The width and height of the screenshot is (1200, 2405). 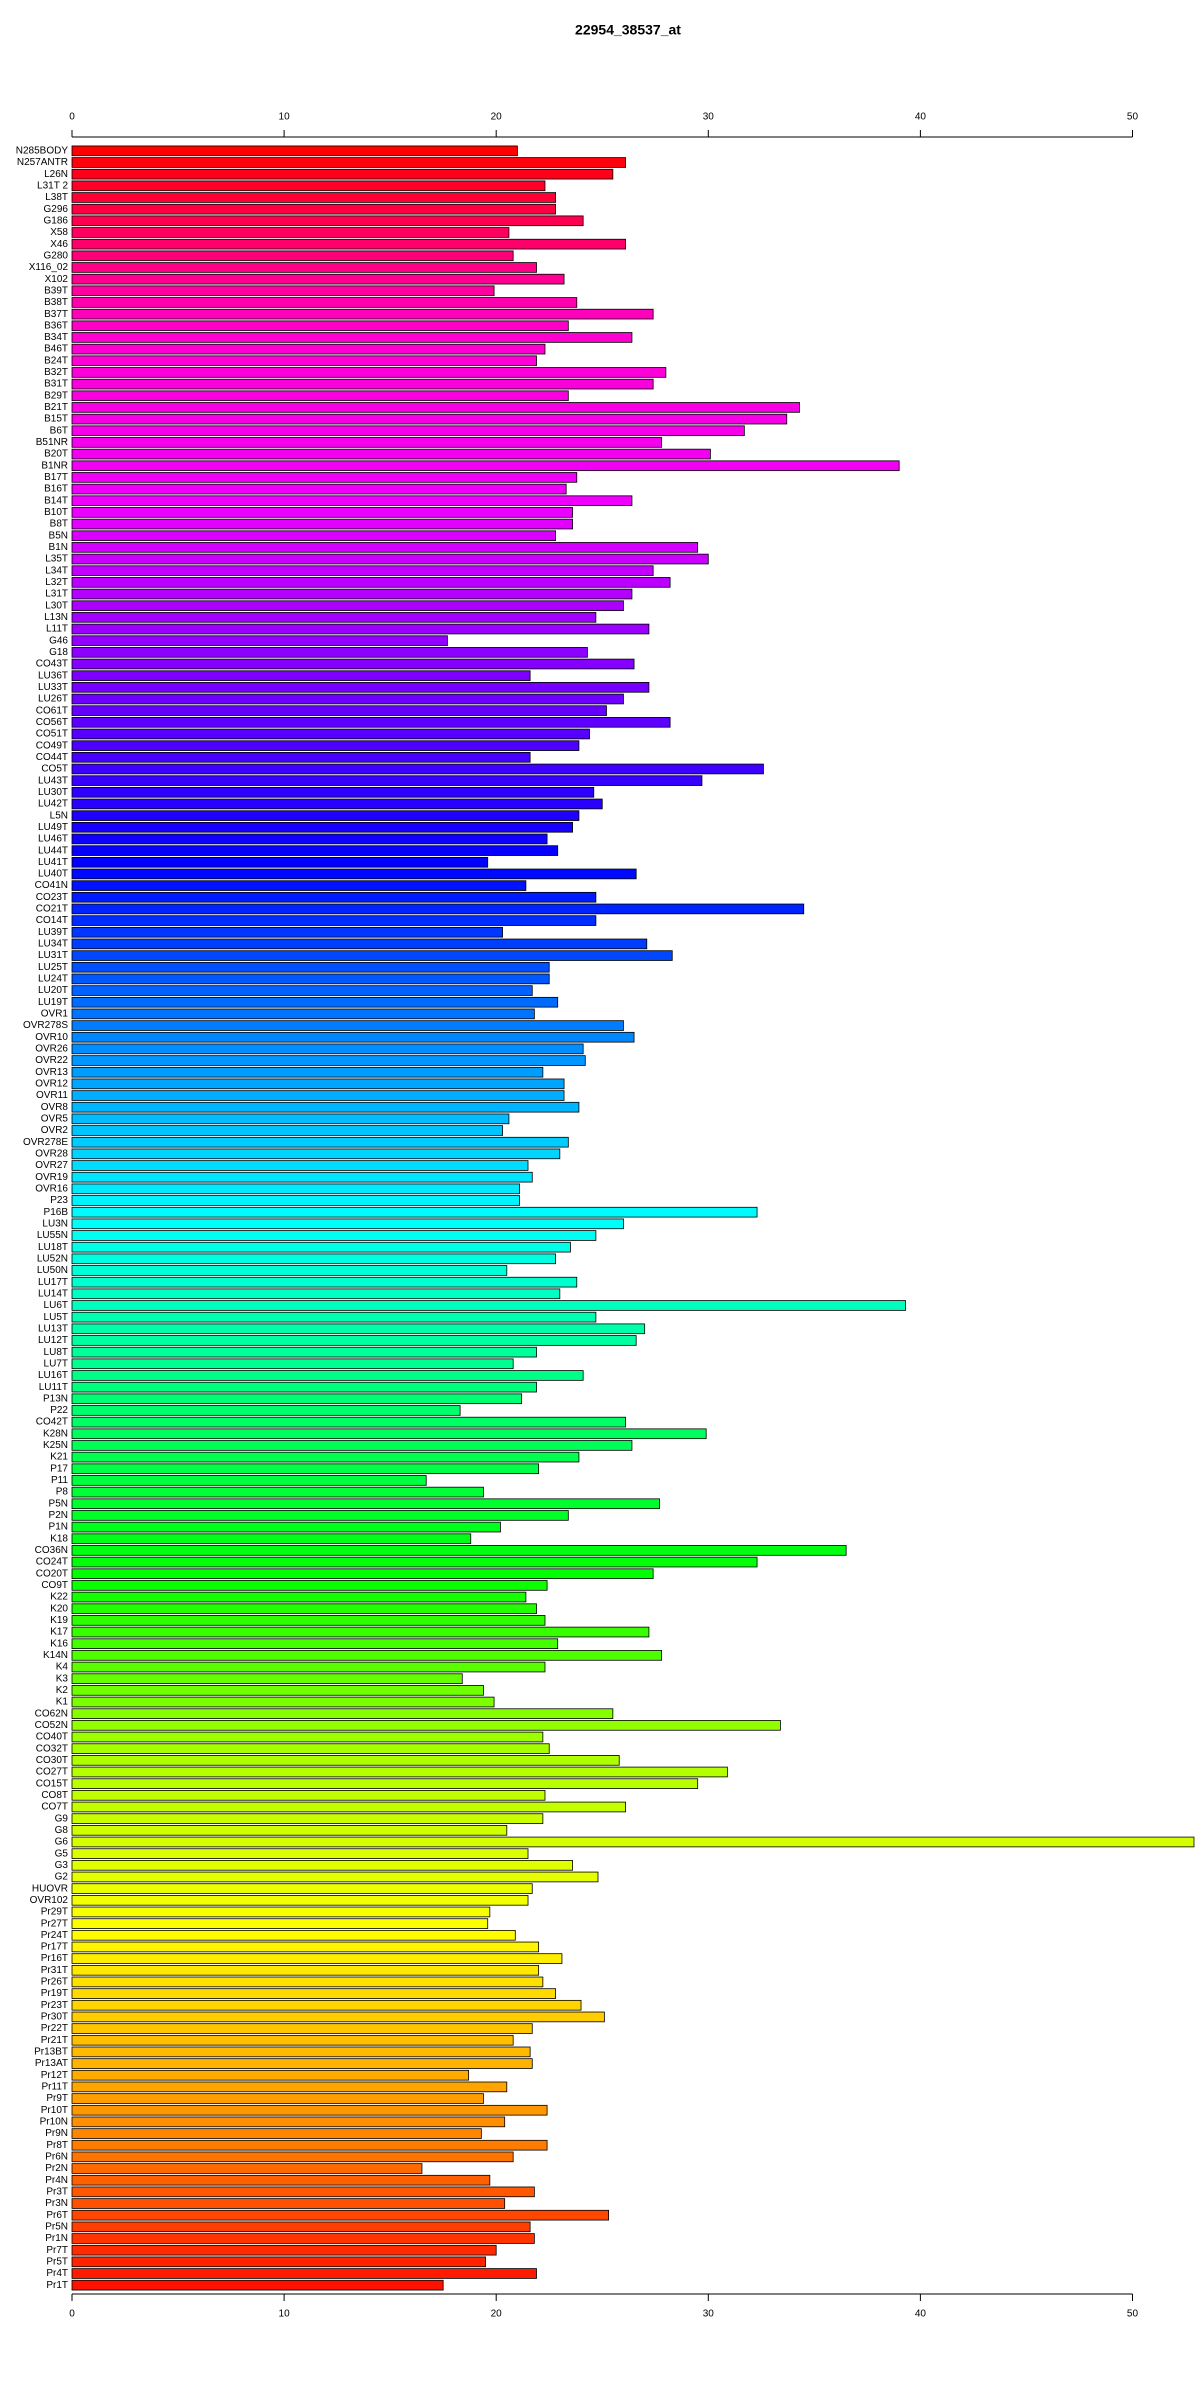 I want to click on y-tick-label: CO23T, so click(x=52, y=897).